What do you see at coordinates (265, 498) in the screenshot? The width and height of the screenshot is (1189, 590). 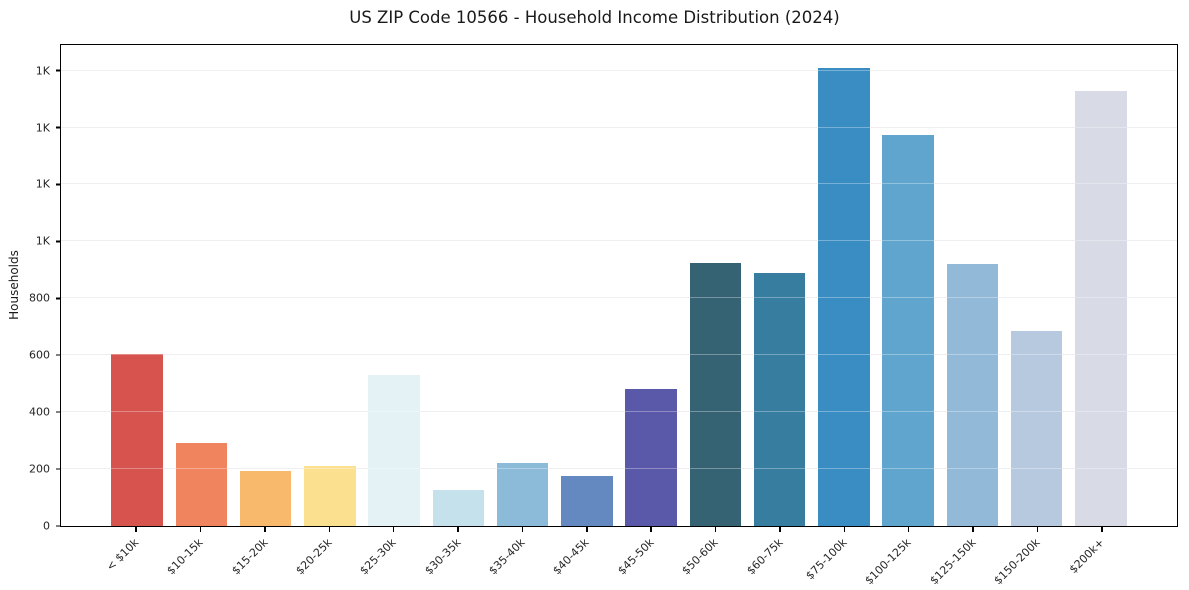 I see `bar-$15-20k` at bounding box center [265, 498].